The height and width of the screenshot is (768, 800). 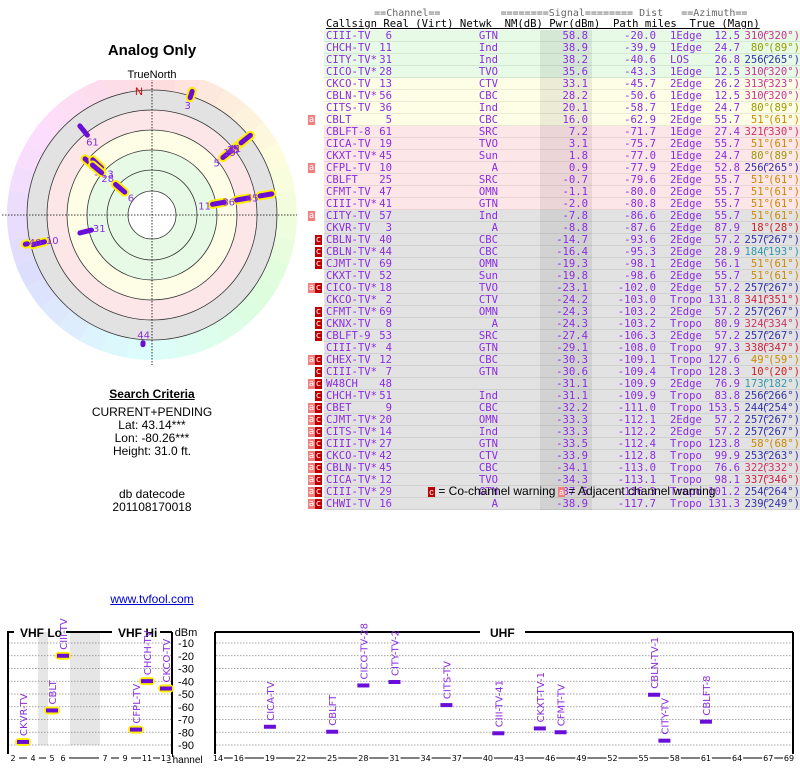 I want to click on cell-path: 2Edge, so click(x=686, y=240).